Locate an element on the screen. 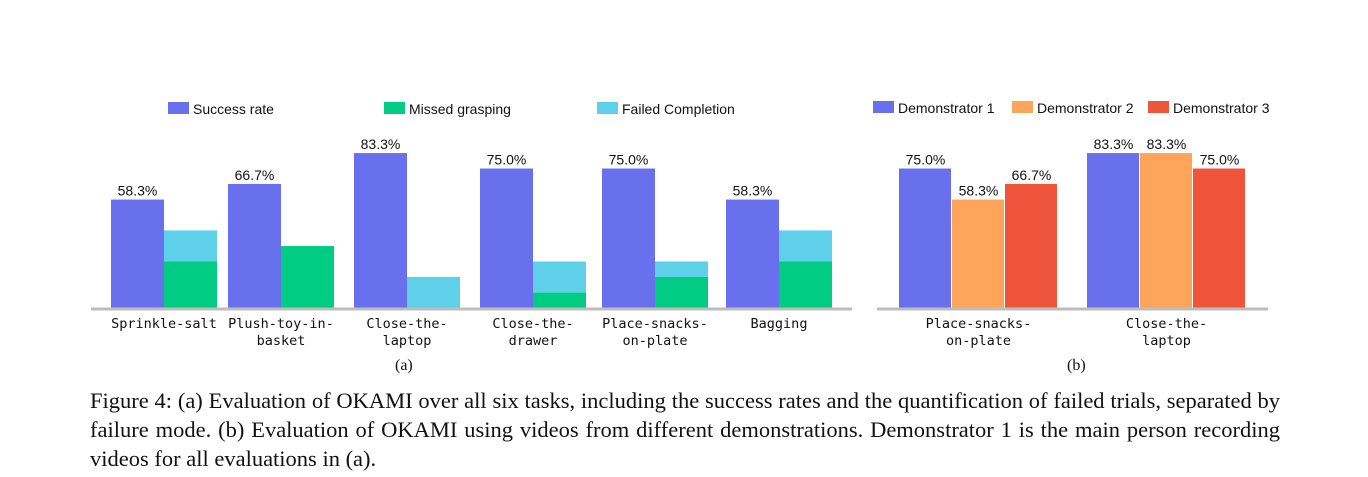  data-label-a-3: 75.0% is located at coordinates (507, 160).